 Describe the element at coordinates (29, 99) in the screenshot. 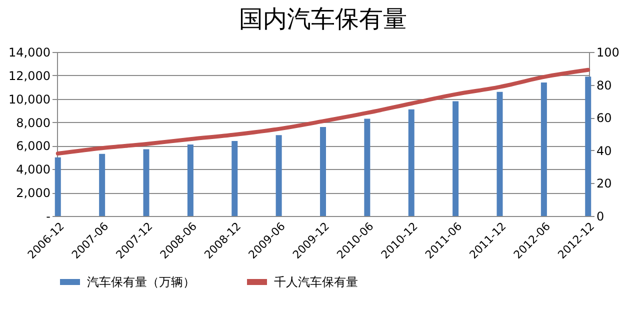

I see `y-tick-label: 10,000` at that location.